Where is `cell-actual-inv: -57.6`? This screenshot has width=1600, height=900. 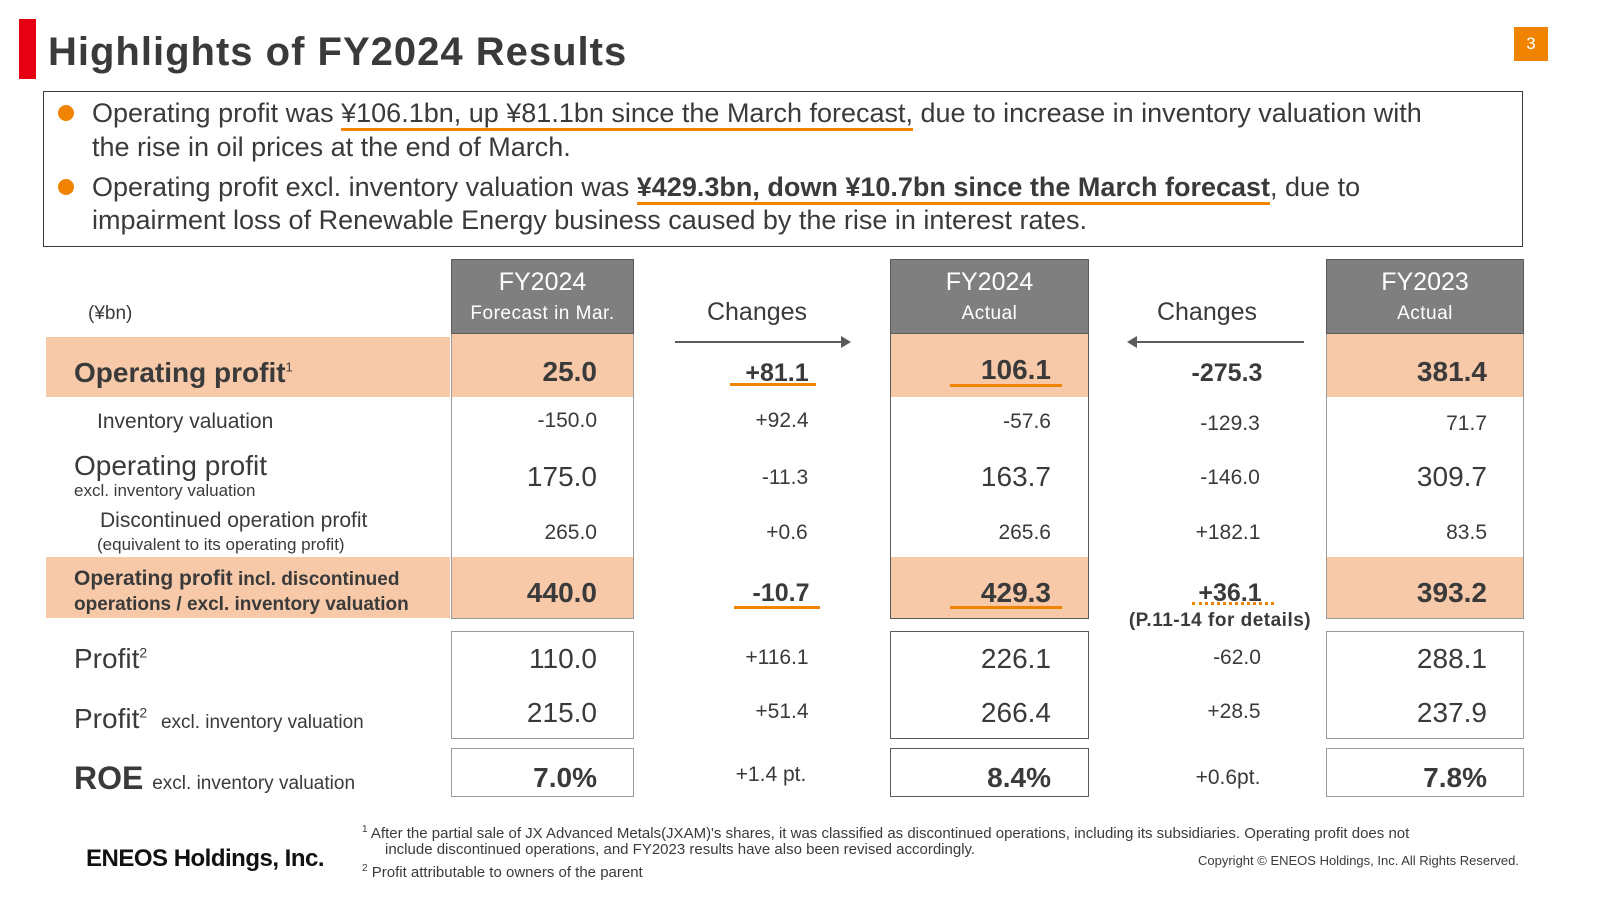 cell-actual-inv: -57.6 is located at coordinates (1027, 421).